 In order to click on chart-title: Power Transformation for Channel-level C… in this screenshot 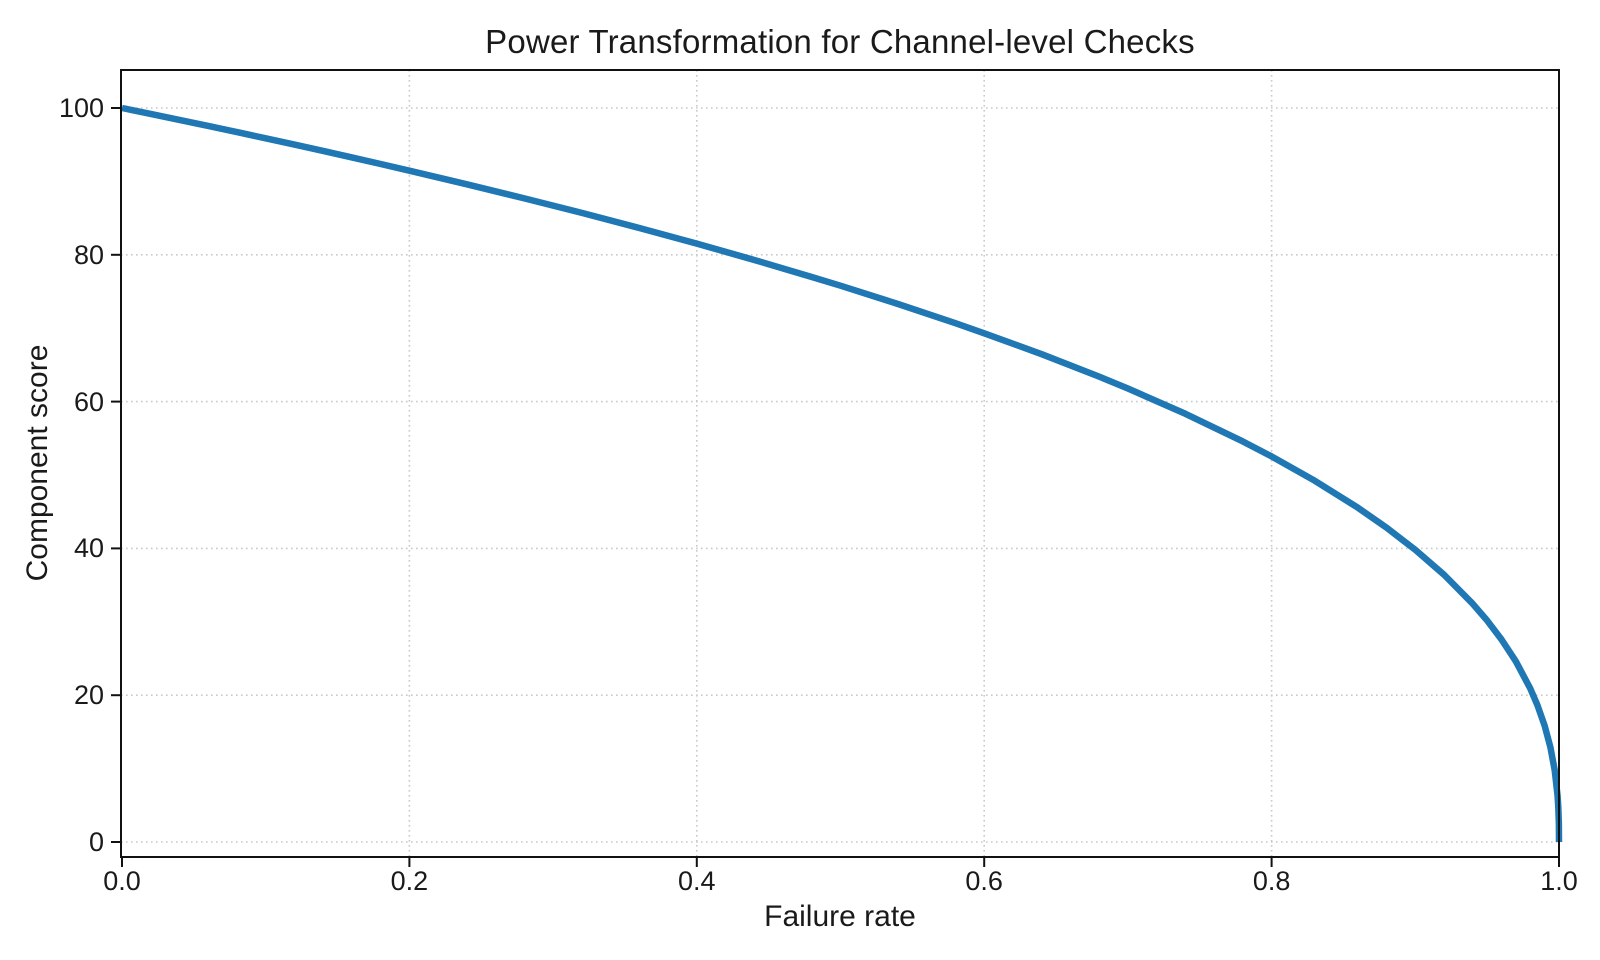, I will do `click(840, 41)`.